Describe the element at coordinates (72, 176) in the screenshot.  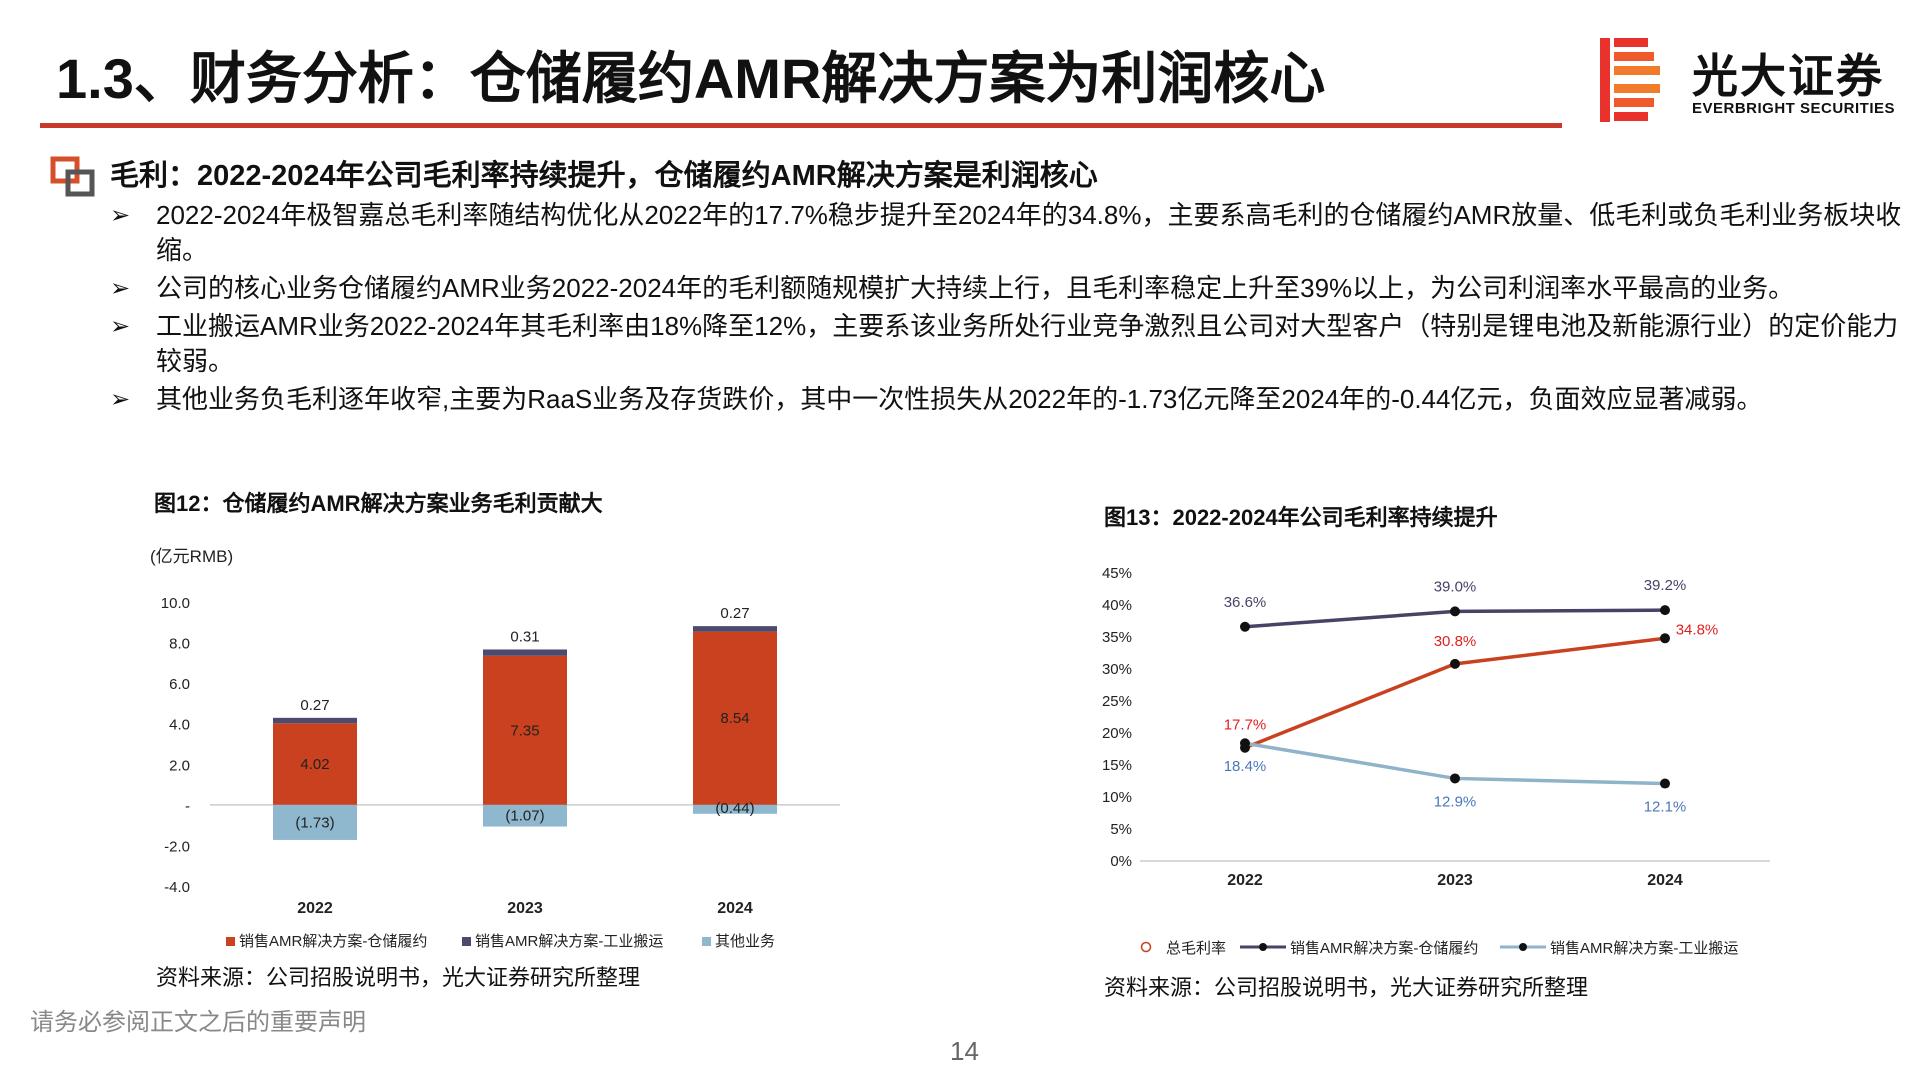
I see `section-square-icon` at that location.